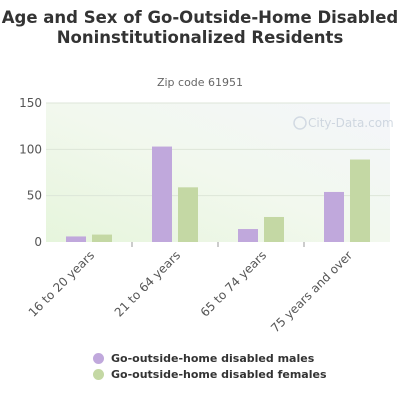 The height and width of the screenshot is (400, 400). Describe the element at coordinates (351, 123) in the screenshot. I see `watermark-text: City-Data.com` at that location.